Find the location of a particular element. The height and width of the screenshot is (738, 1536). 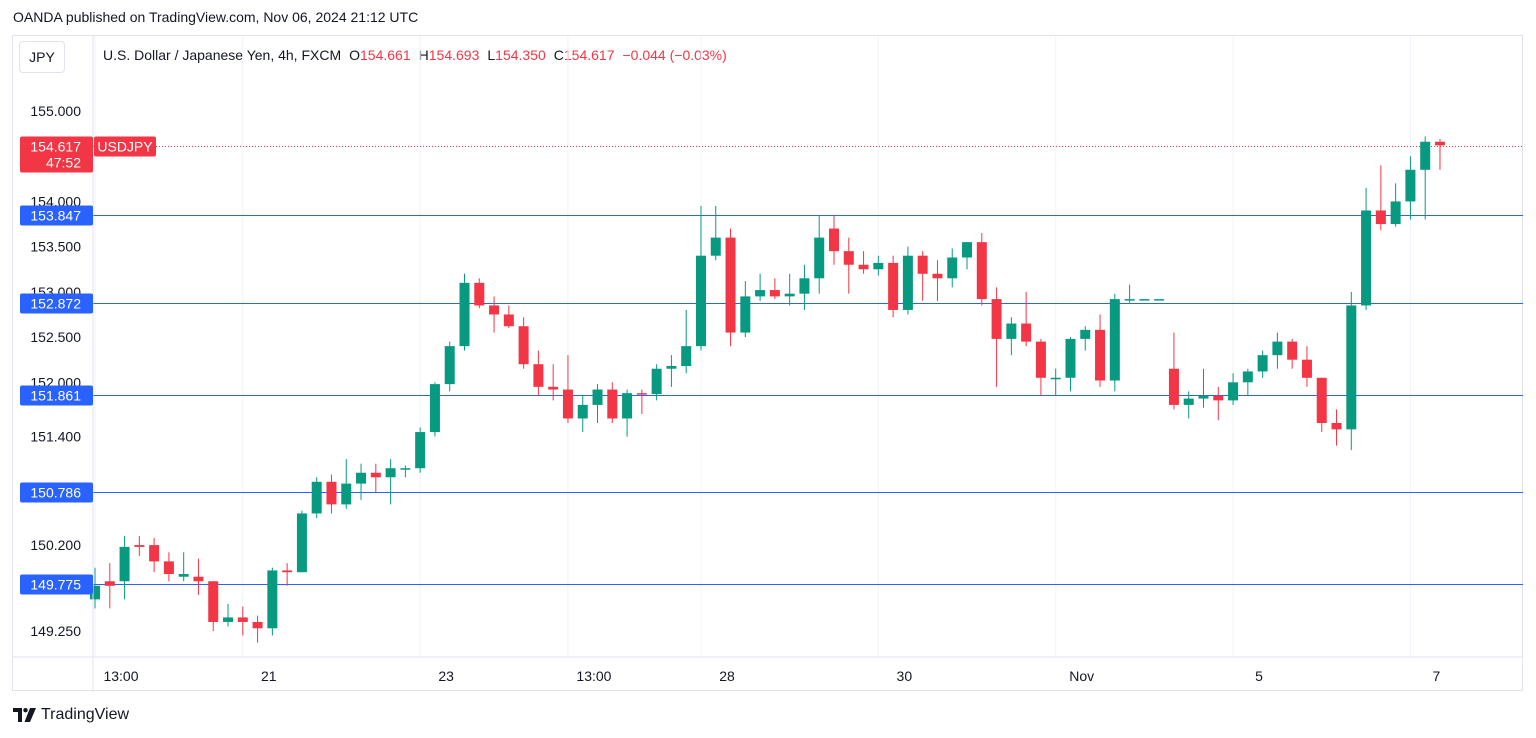

y-tick-label: 152.500 is located at coordinates (55, 337).